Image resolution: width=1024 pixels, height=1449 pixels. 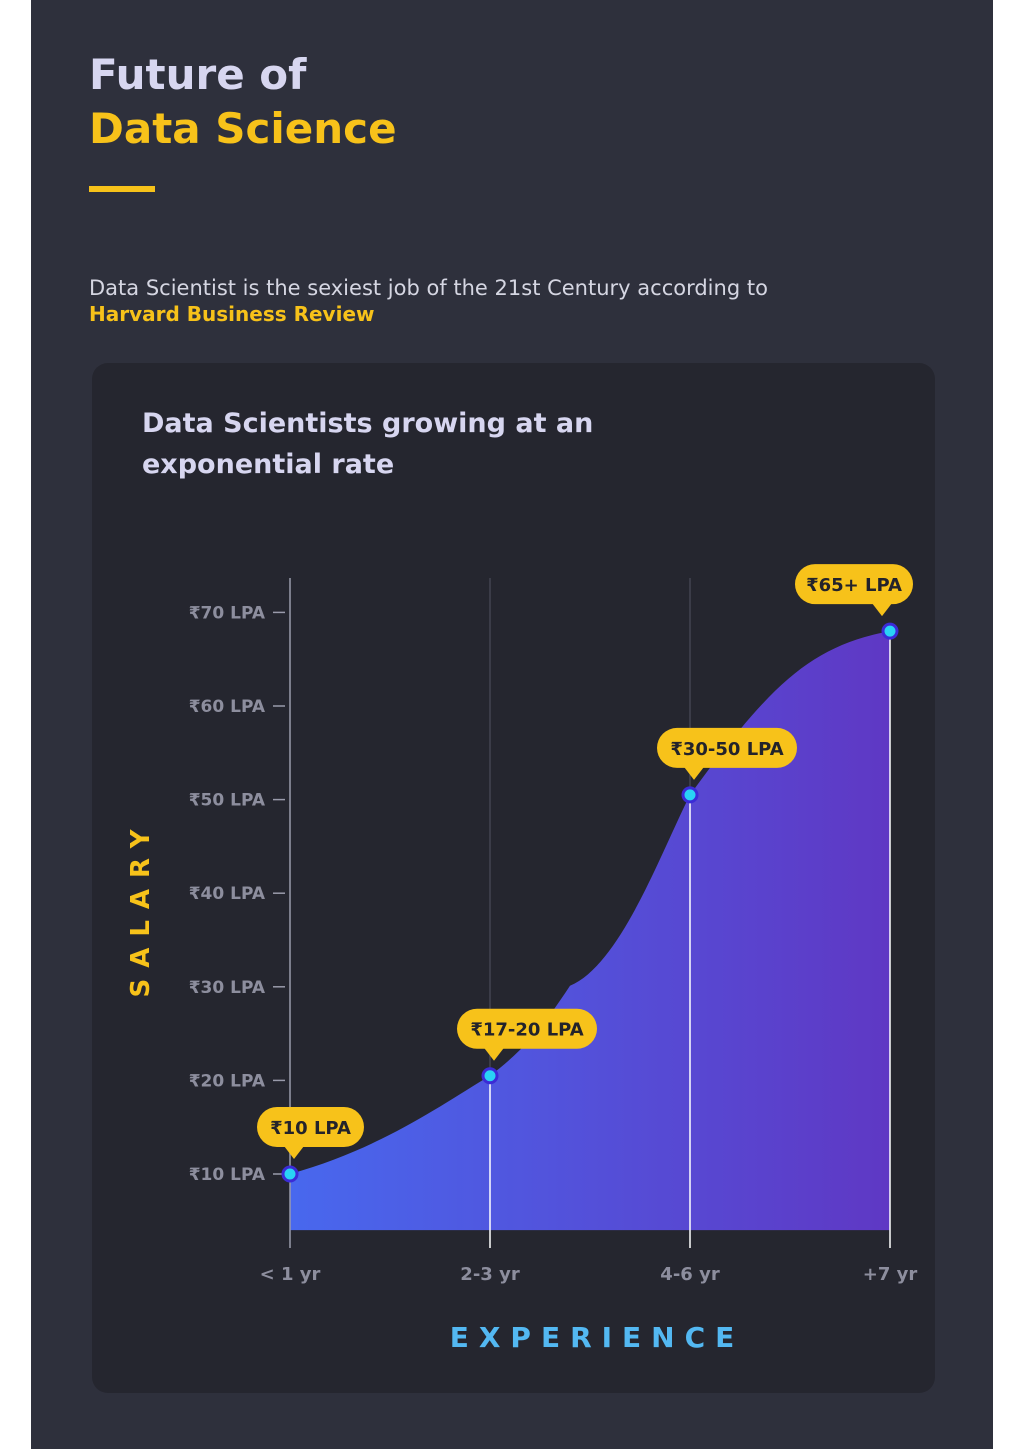 I want to click on x-tick-label: 4-6 yr, so click(x=690, y=1274).